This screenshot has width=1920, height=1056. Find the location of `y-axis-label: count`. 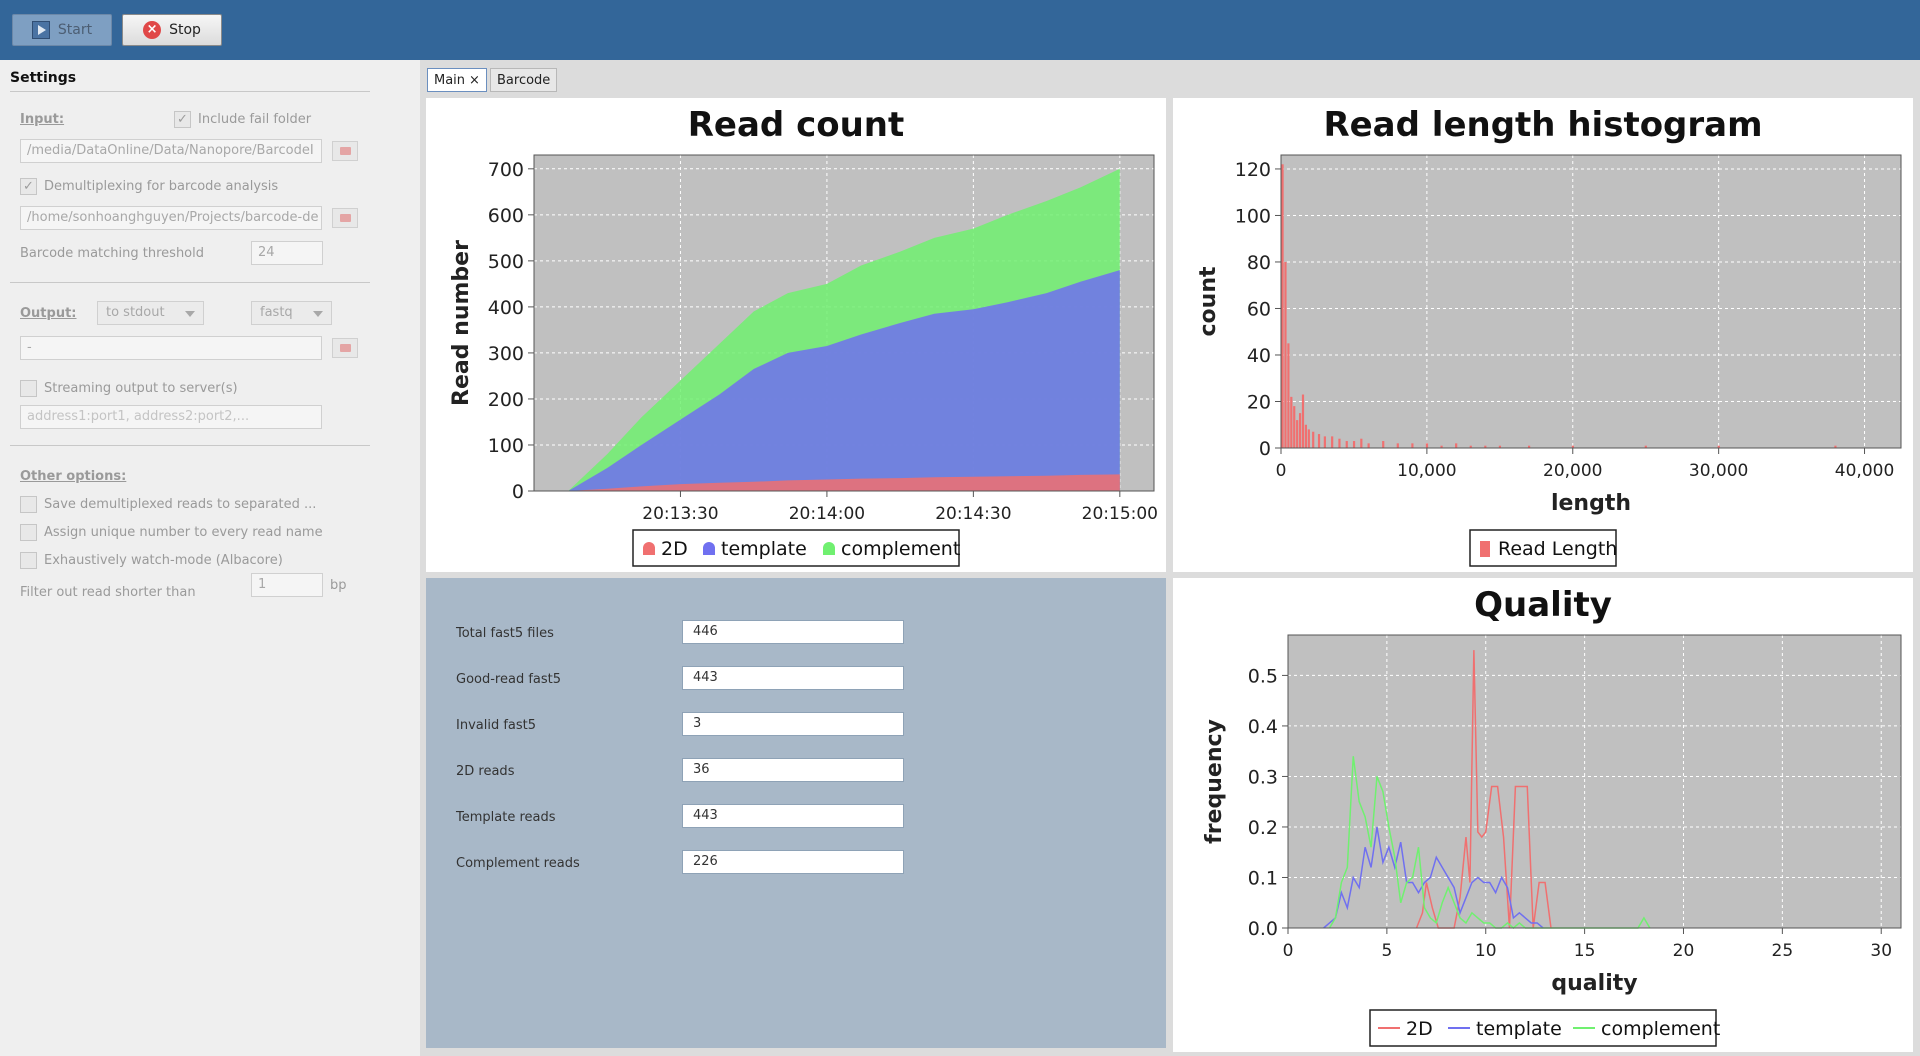

y-axis-label: count is located at coordinates (1208, 301).